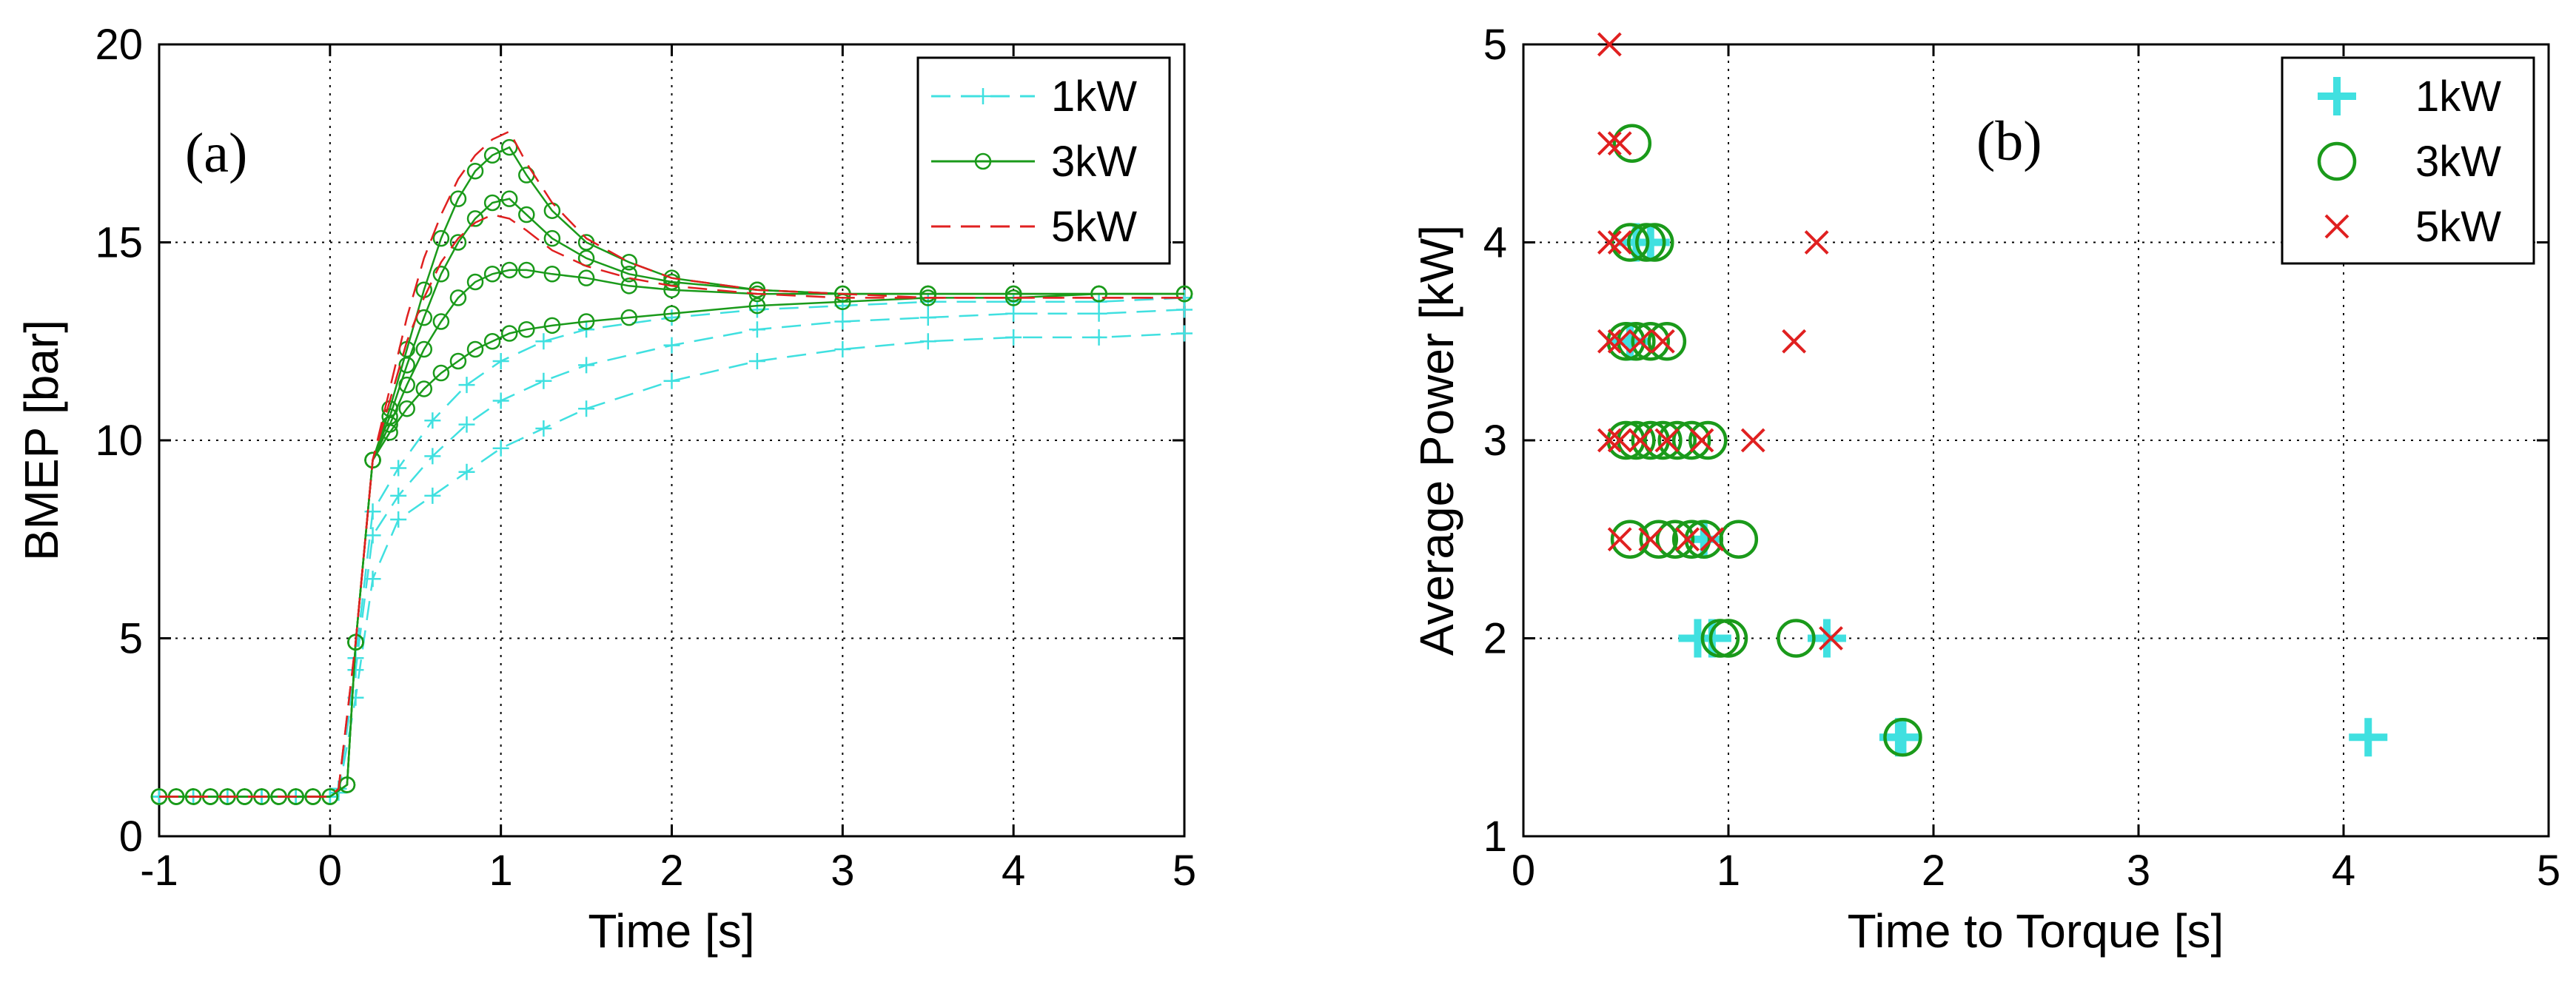 Image resolution: width=2576 pixels, height=985 pixels. I want to click on x-tick-label: 2, so click(671, 871).